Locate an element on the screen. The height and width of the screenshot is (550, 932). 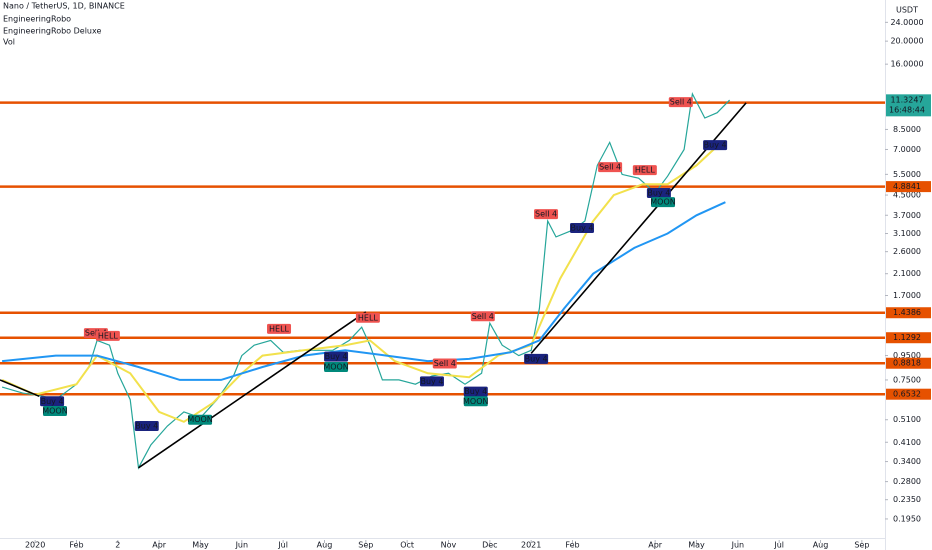
x-tick-label: Nov is located at coordinates (449, 545).